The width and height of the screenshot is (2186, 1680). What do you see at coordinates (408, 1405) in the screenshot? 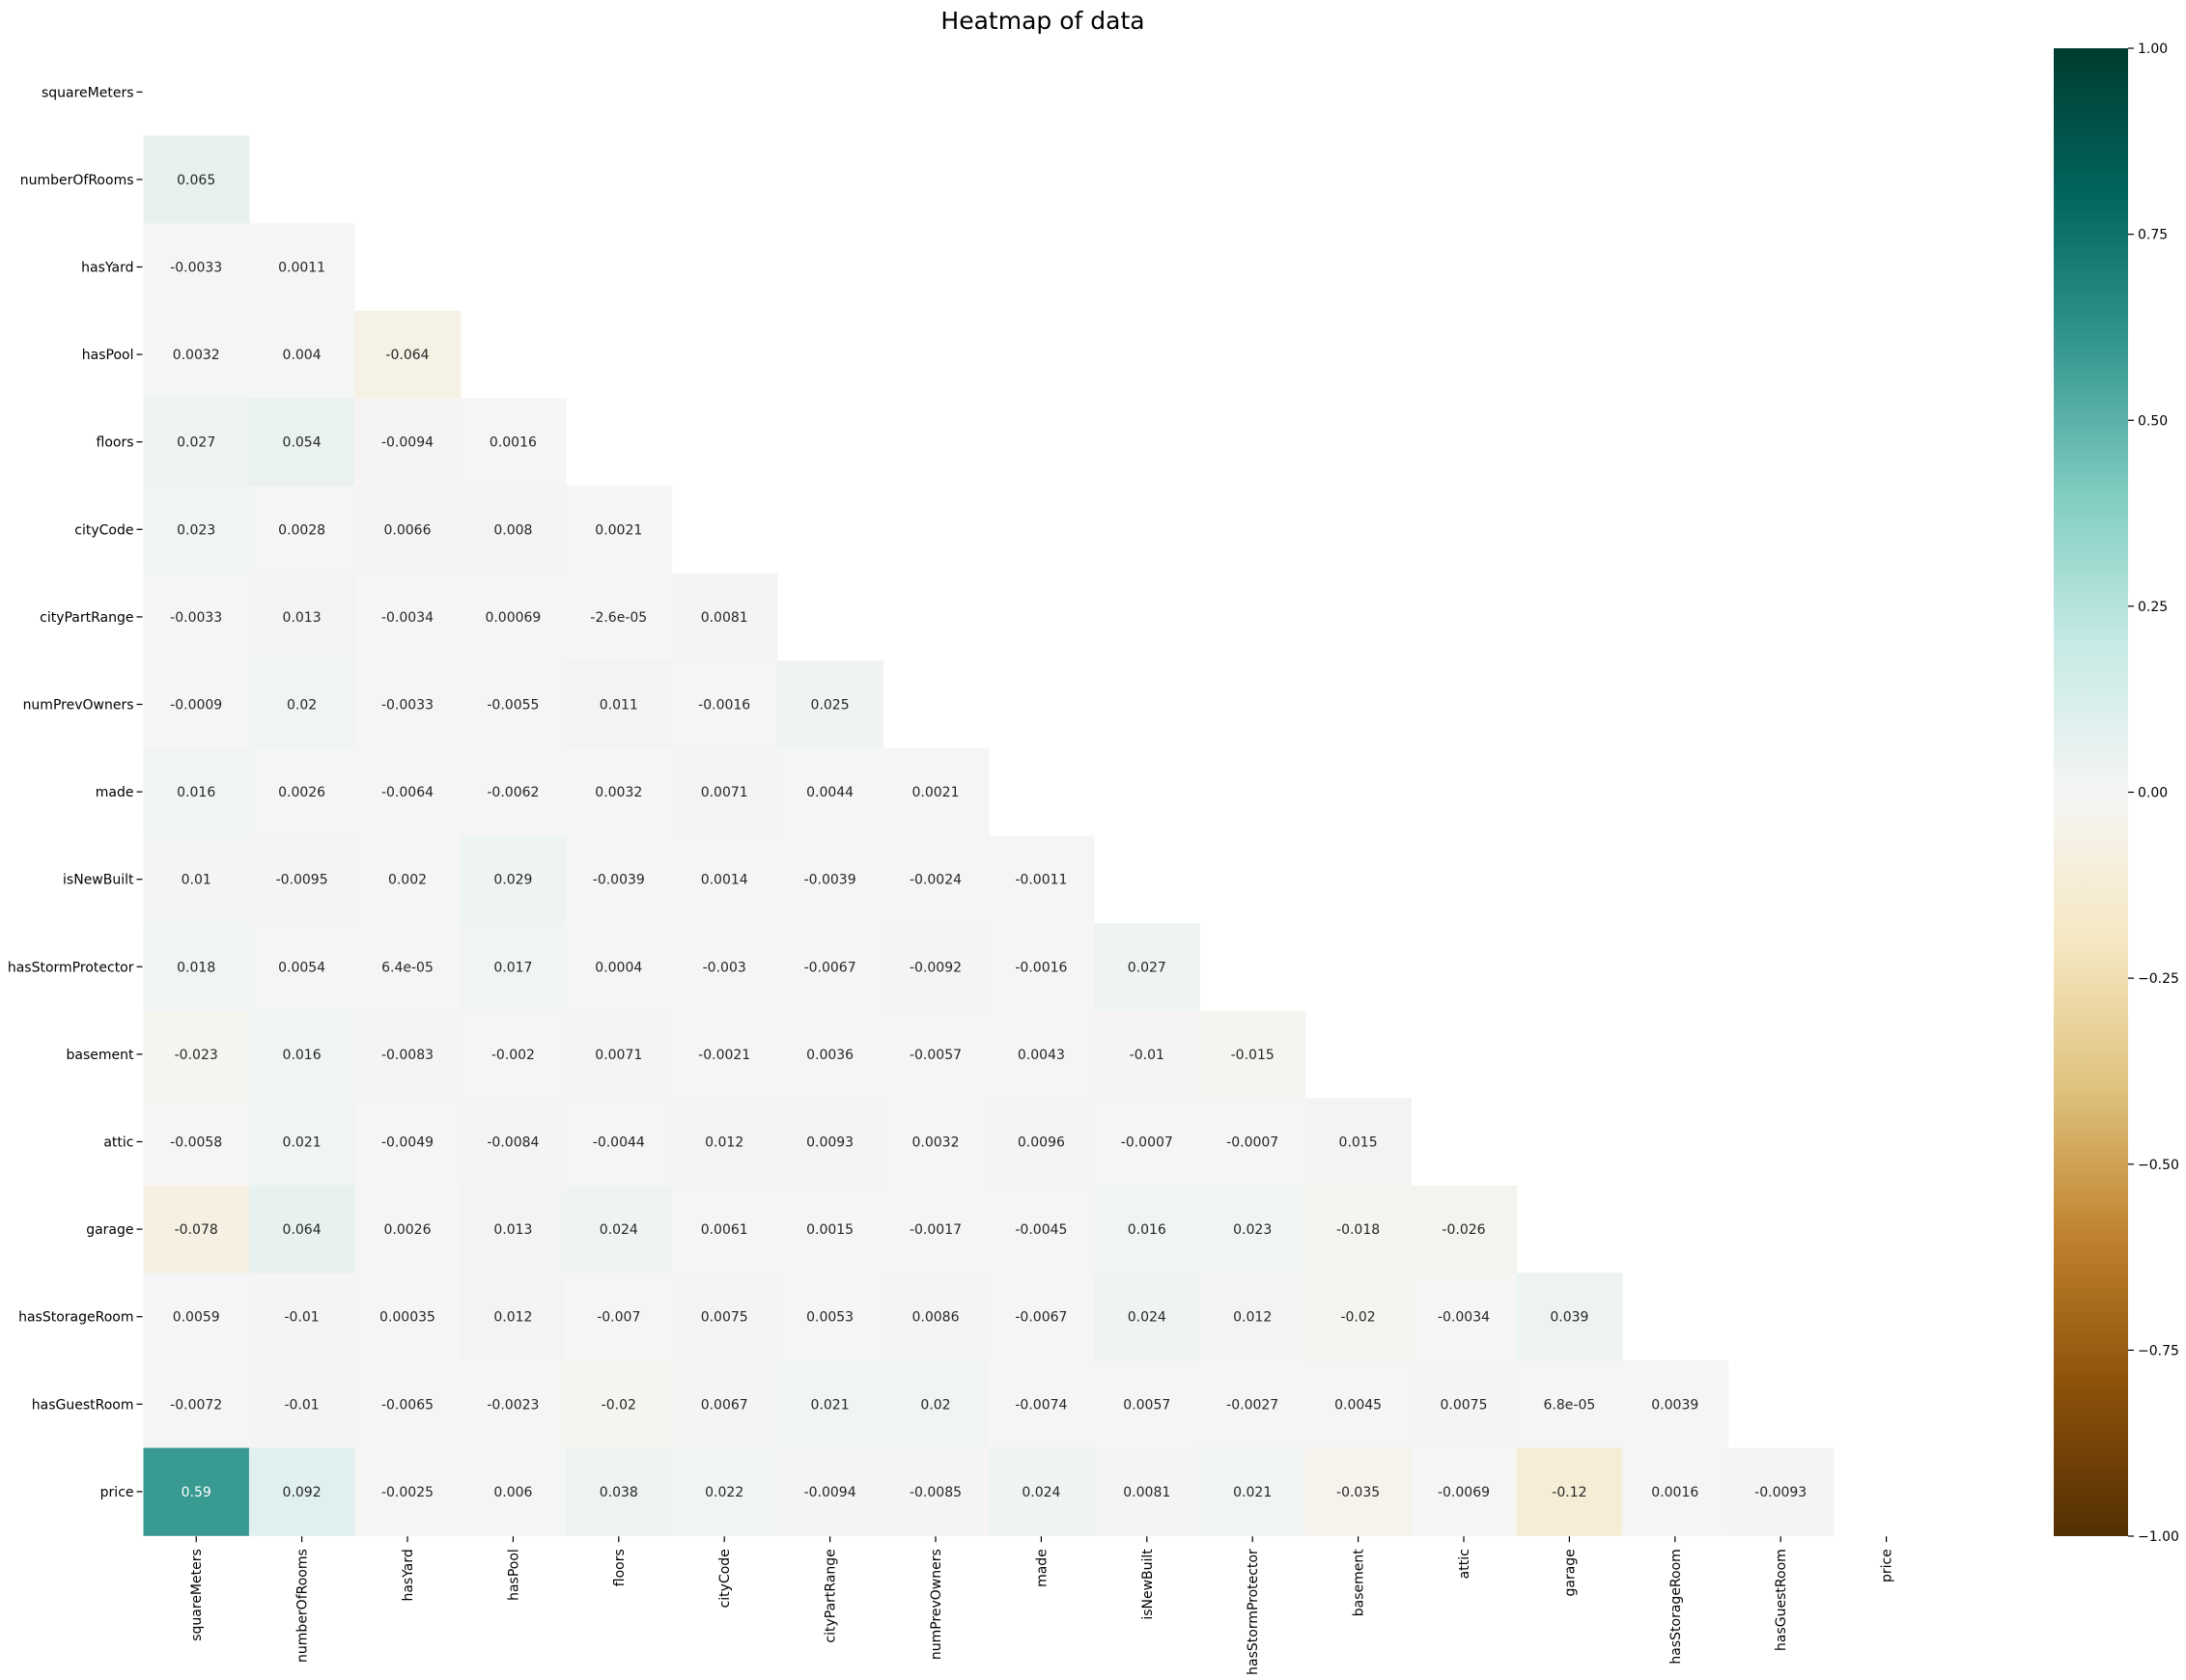
I see `heatmap-cell-hasGuestRoom-hasYard` at bounding box center [408, 1405].